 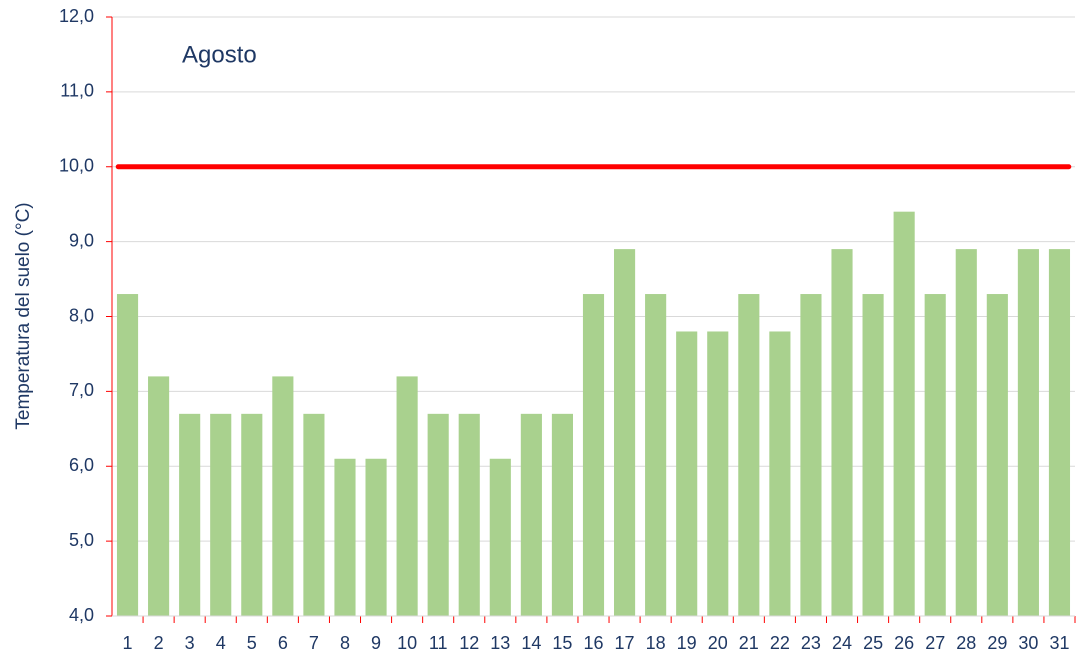 I want to click on x-tick-label: 23, so click(x=811, y=643).